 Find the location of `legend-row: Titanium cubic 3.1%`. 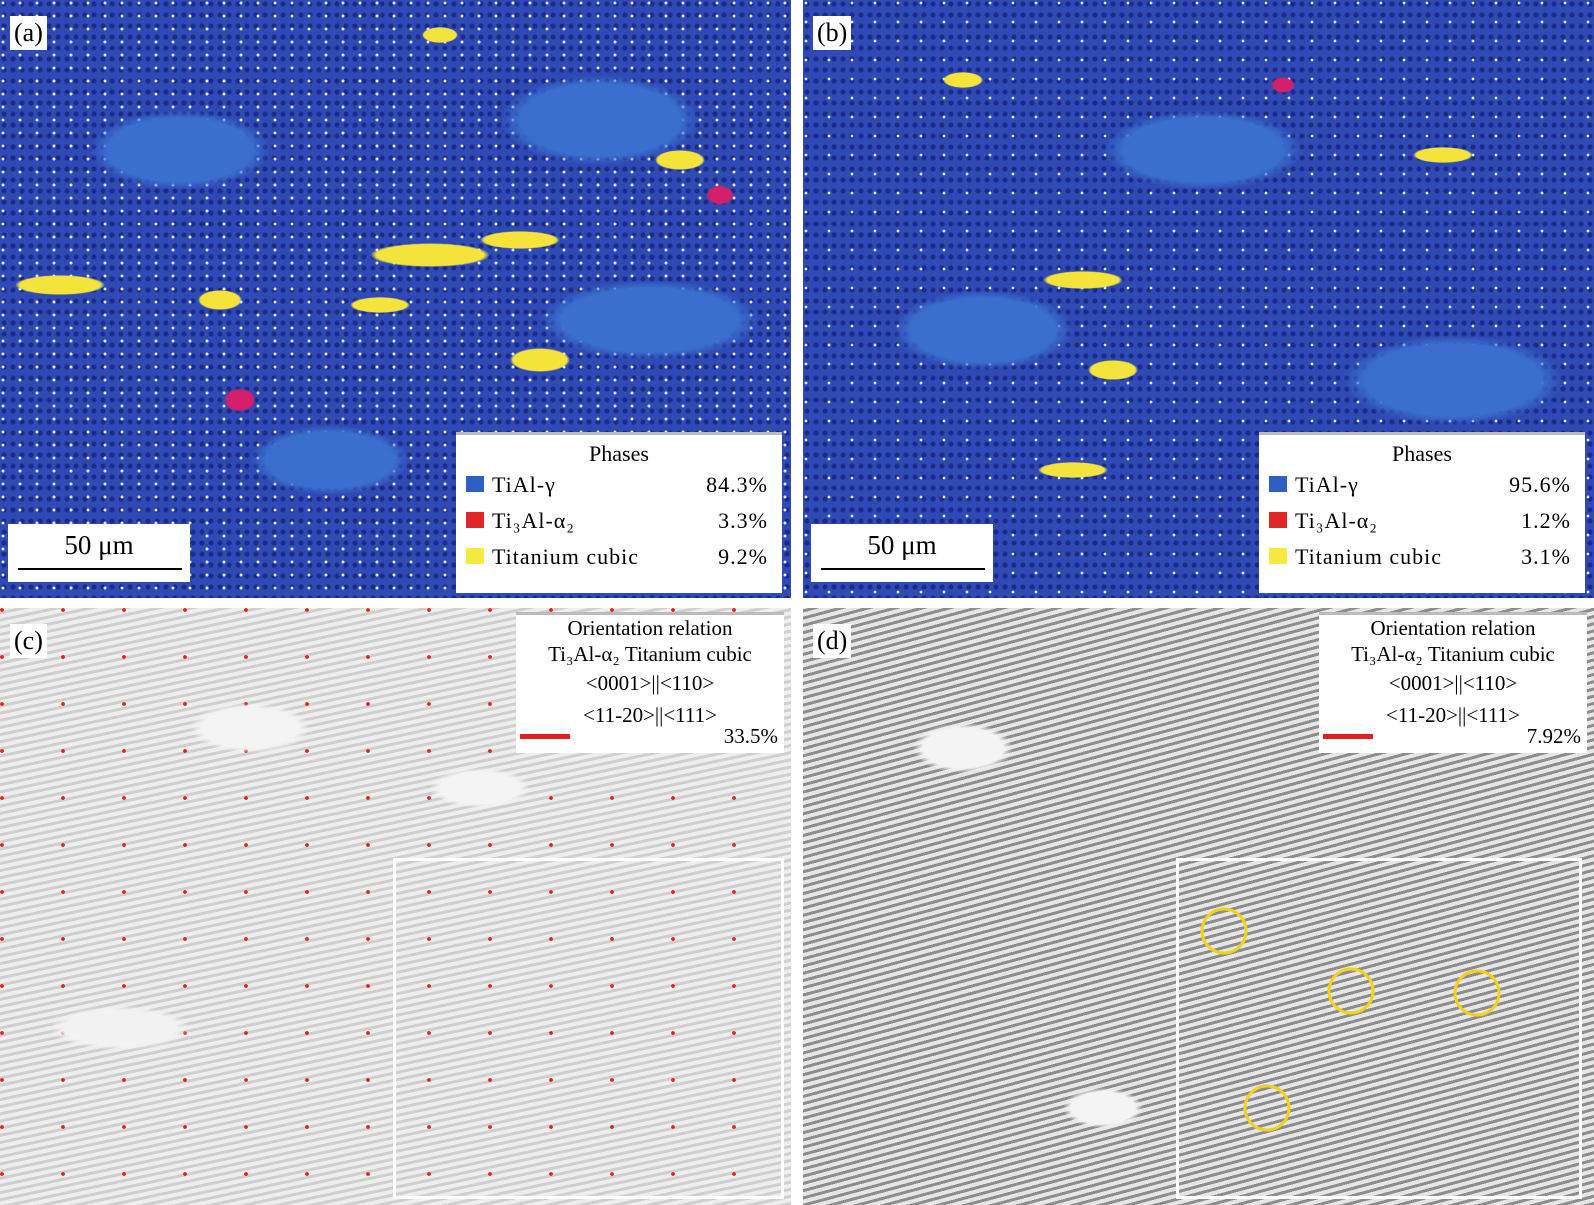

legend-row: Titanium cubic 3.1% is located at coordinates (1422, 557).